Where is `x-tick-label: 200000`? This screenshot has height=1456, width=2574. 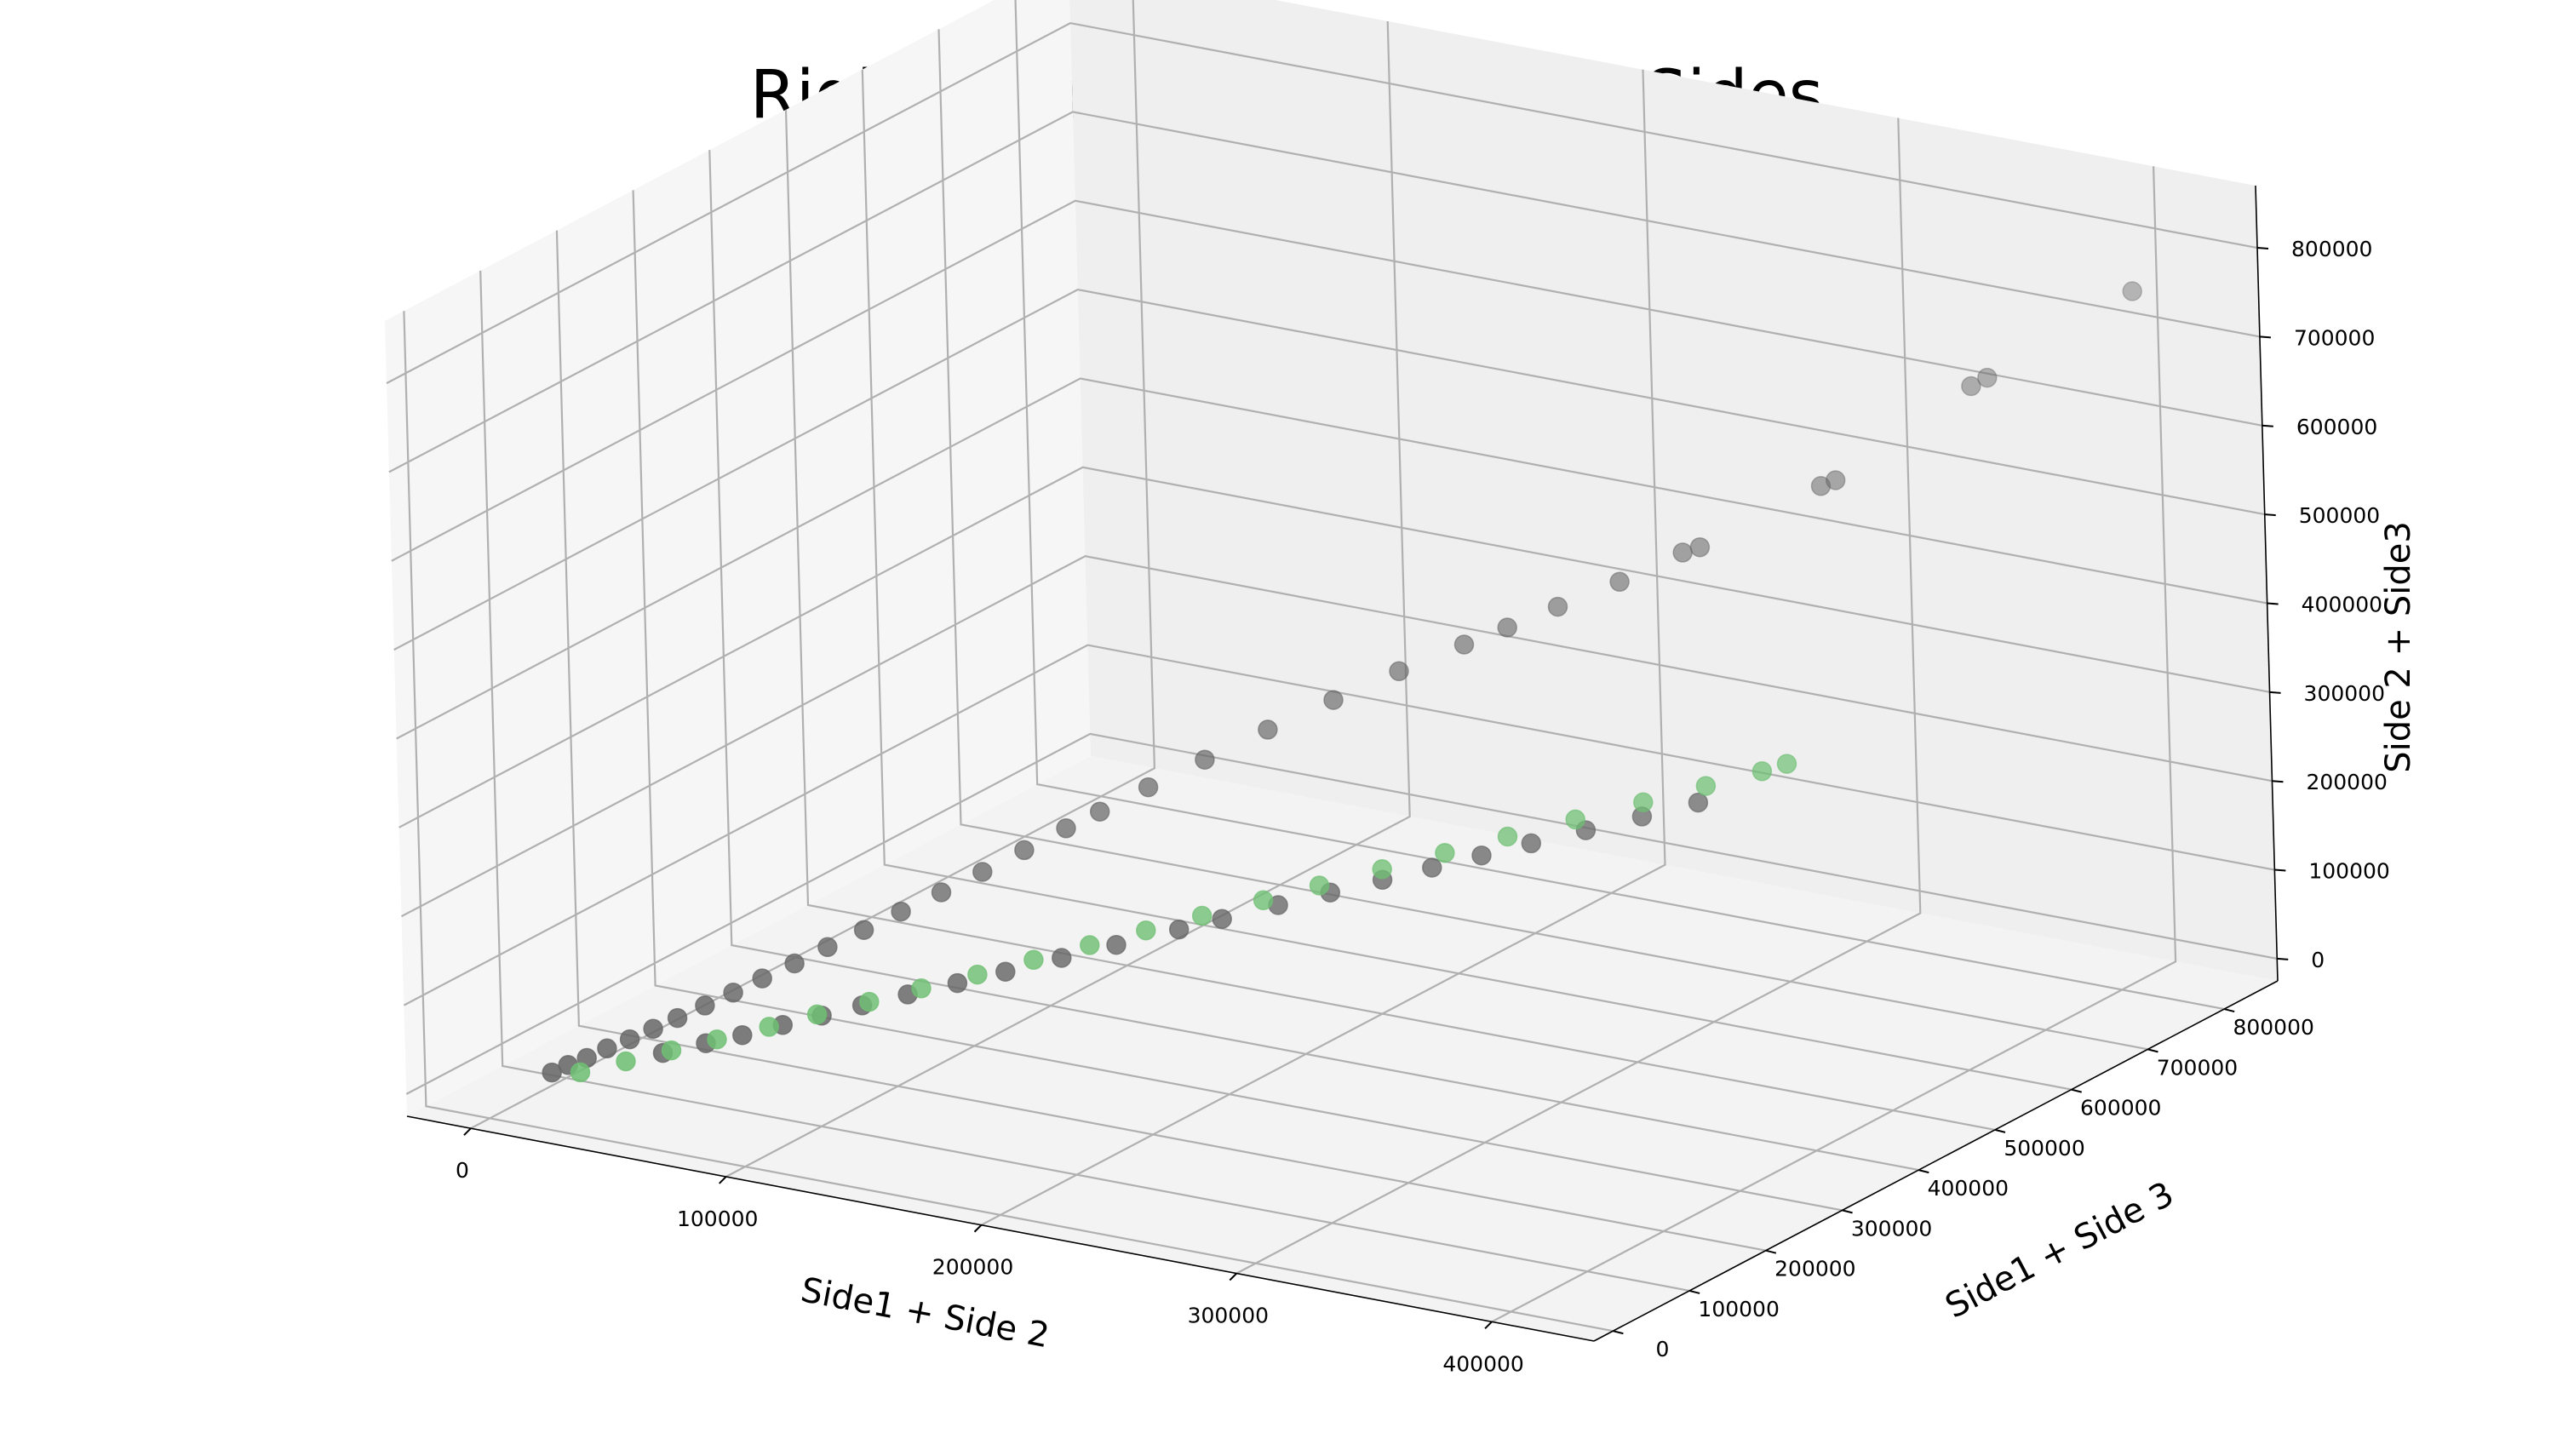 x-tick-label: 200000 is located at coordinates (973, 1268).